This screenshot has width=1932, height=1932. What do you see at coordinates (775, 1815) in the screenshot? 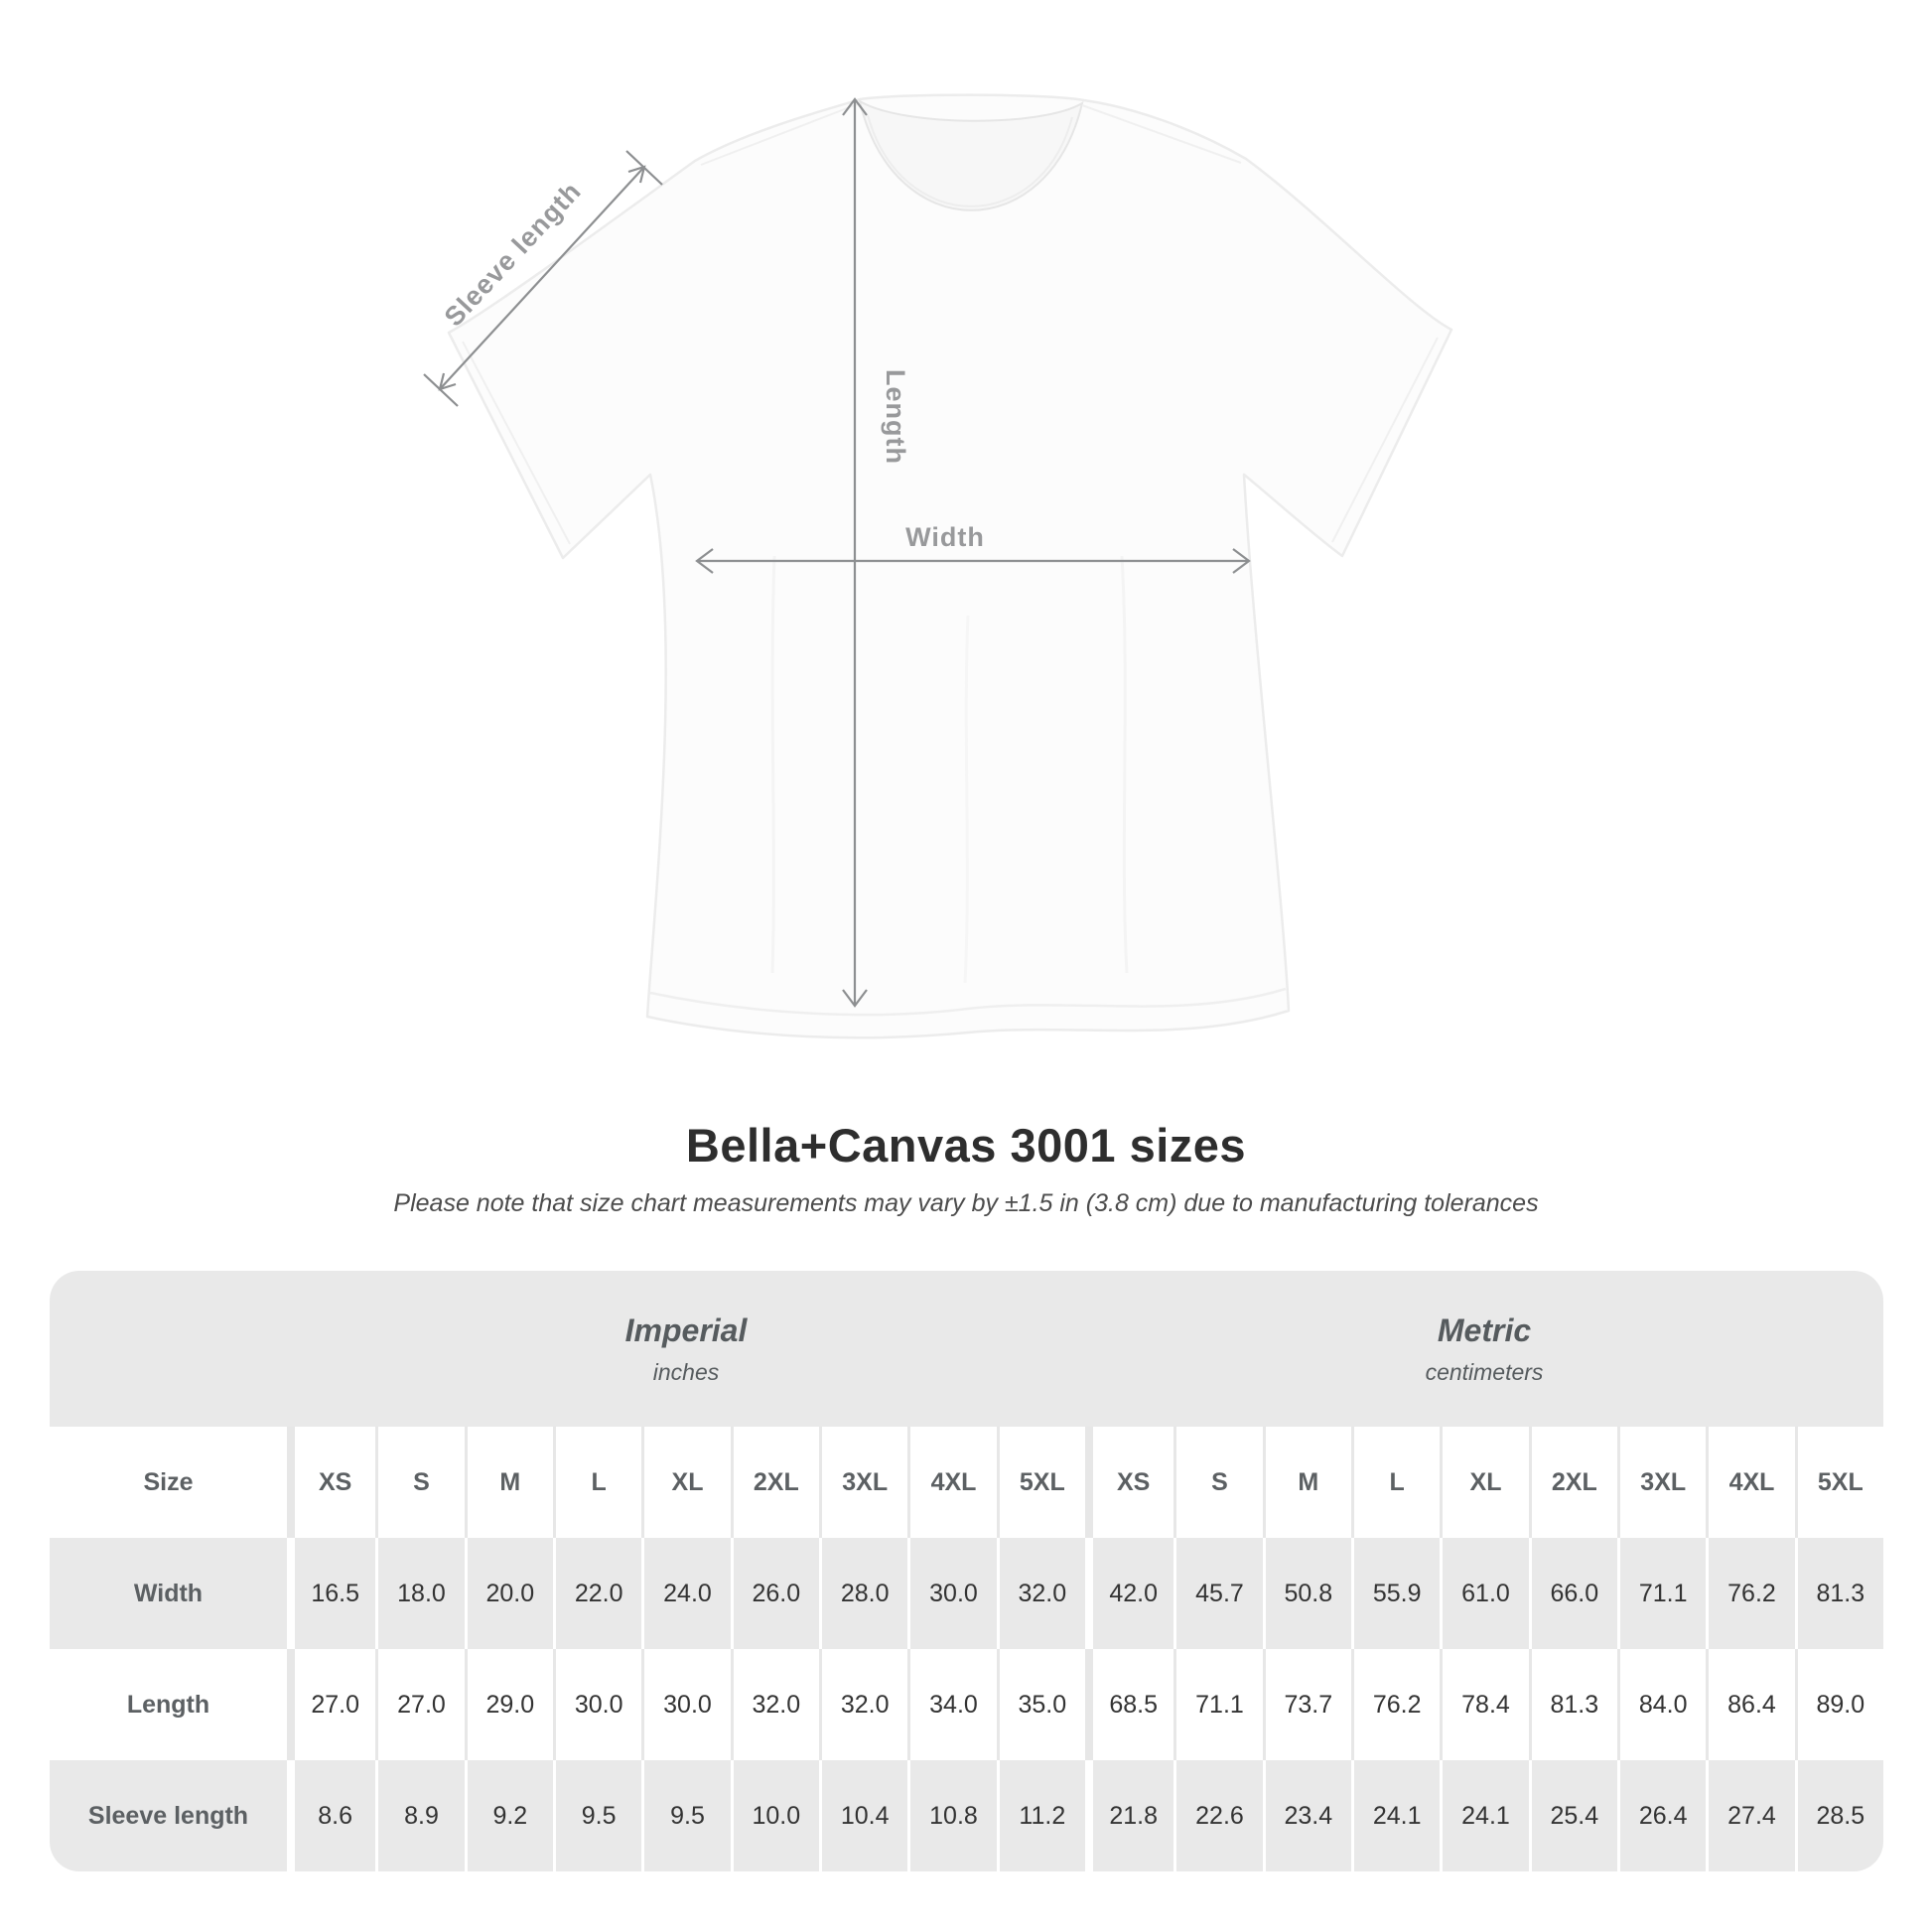
I see `table-cell: 10.0` at bounding box center [775, 1815].